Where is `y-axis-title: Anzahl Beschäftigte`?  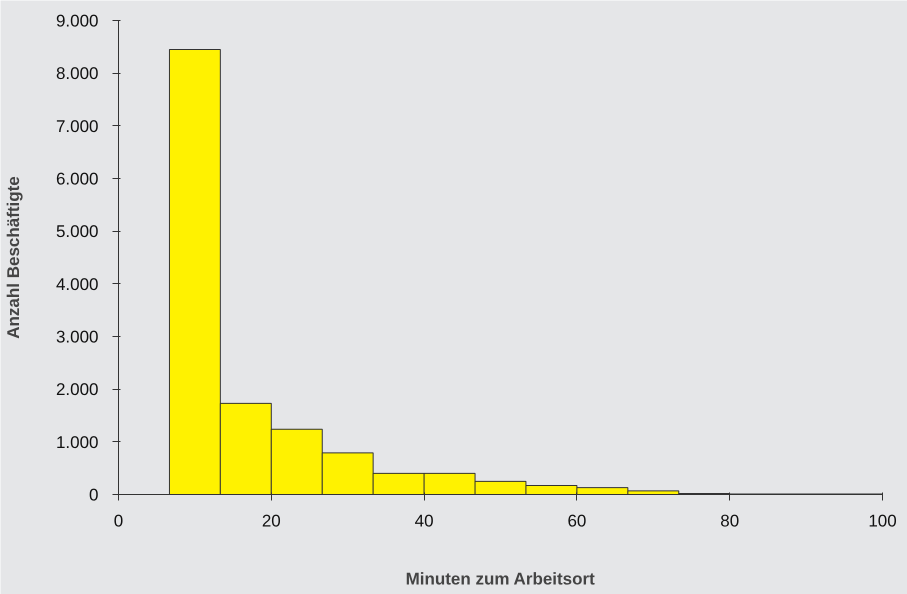 y-axis-title: Anzahl Beschäftigte is located at coordinates (13, 257).